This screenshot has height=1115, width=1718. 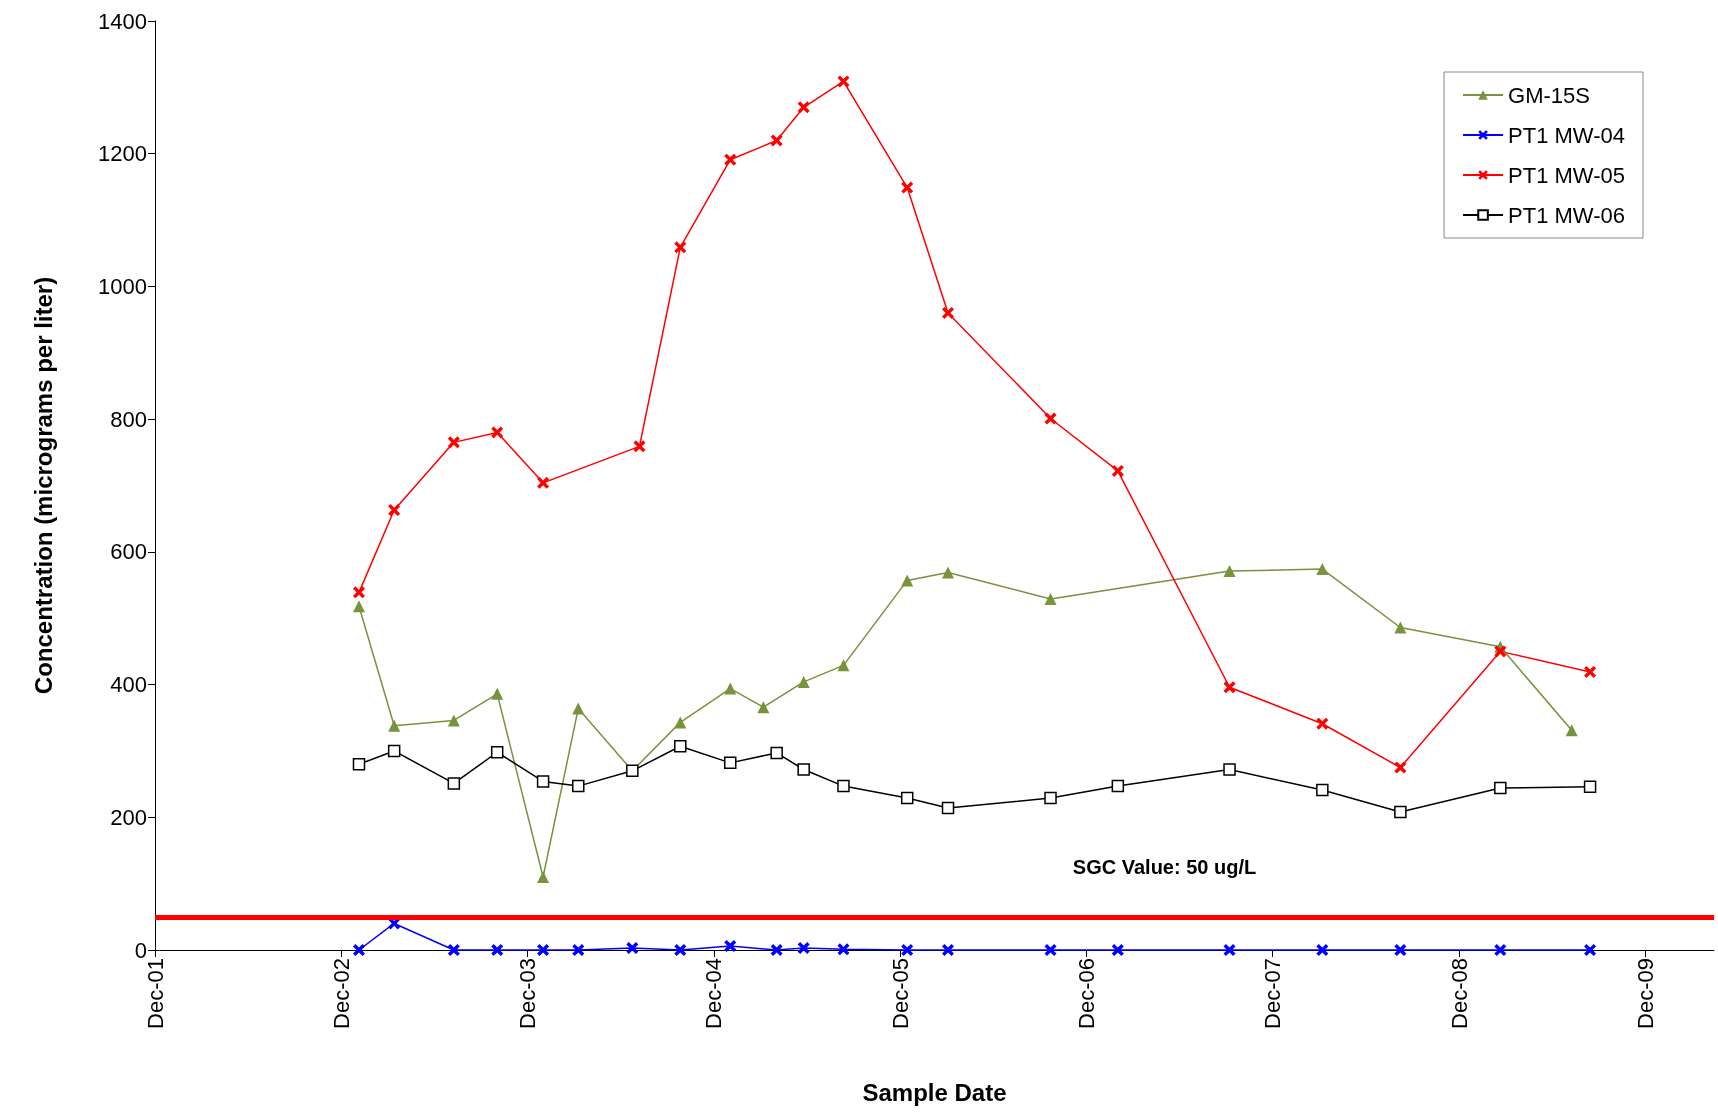 I want to click on y-tick-label: 1400, so click(x=122, y=21).